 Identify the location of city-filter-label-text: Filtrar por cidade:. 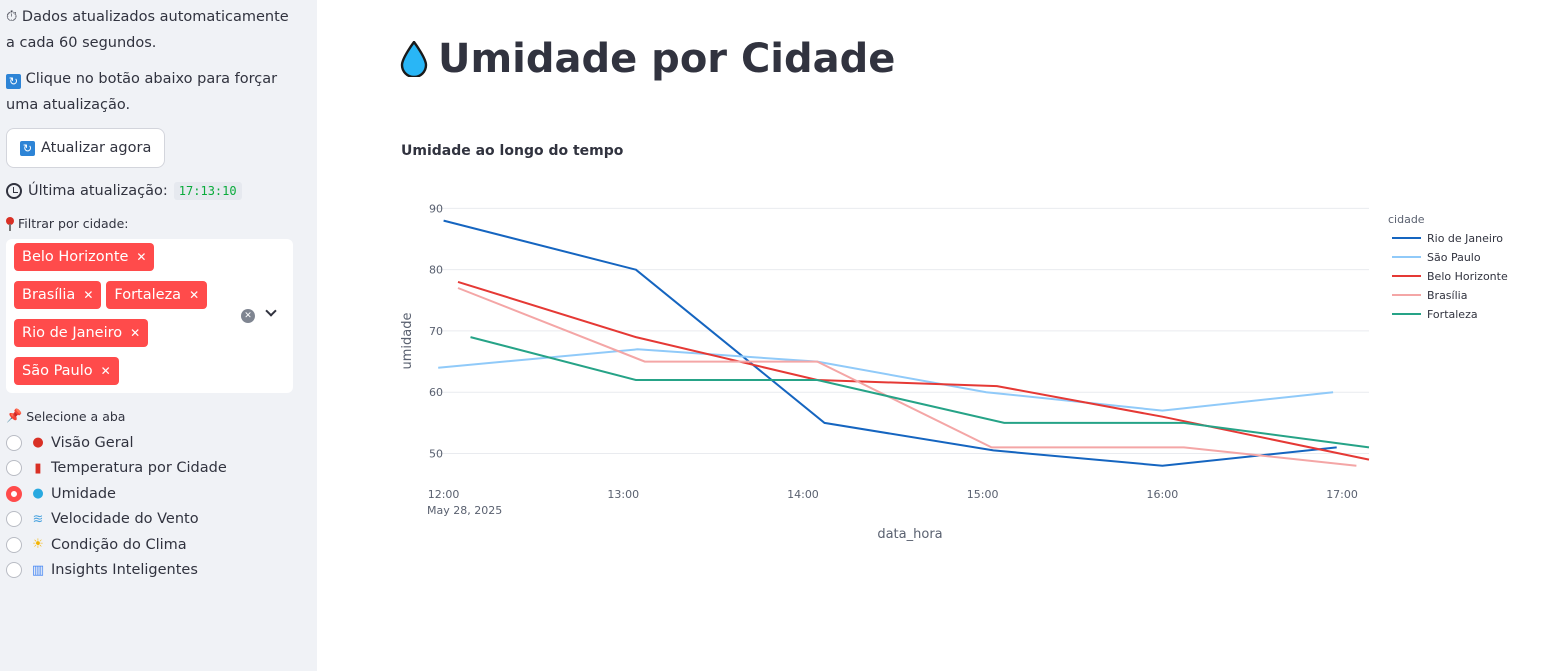
(73, 223).